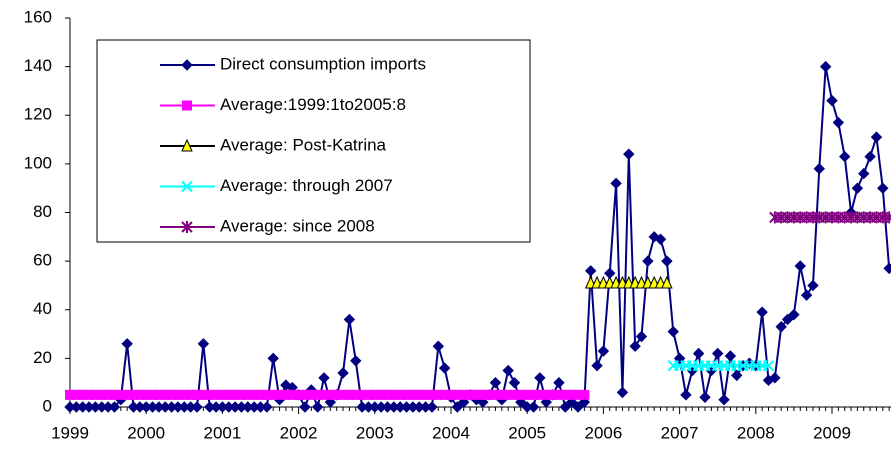 The image size is (891, 458). Describe the element at coordinates (313, 104) in the screenshot. I see `legend-label: Average:1999:1to2005:8` at that location.